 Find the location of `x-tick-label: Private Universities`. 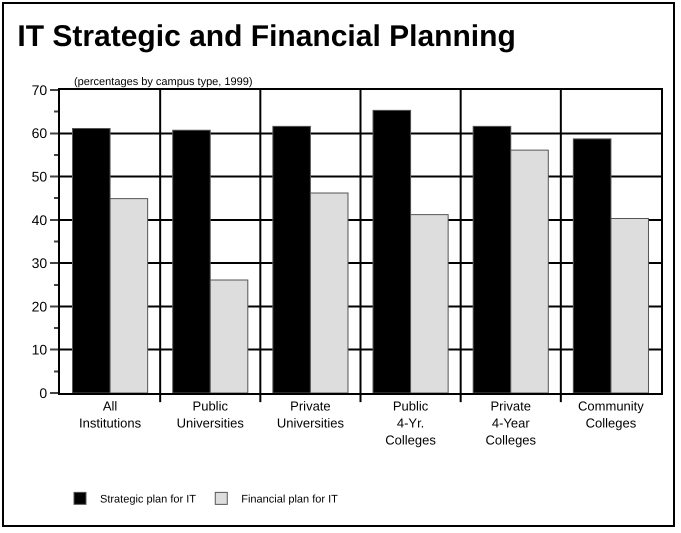

x-tick-label: Private Universities is located at coordinates (310, 414).